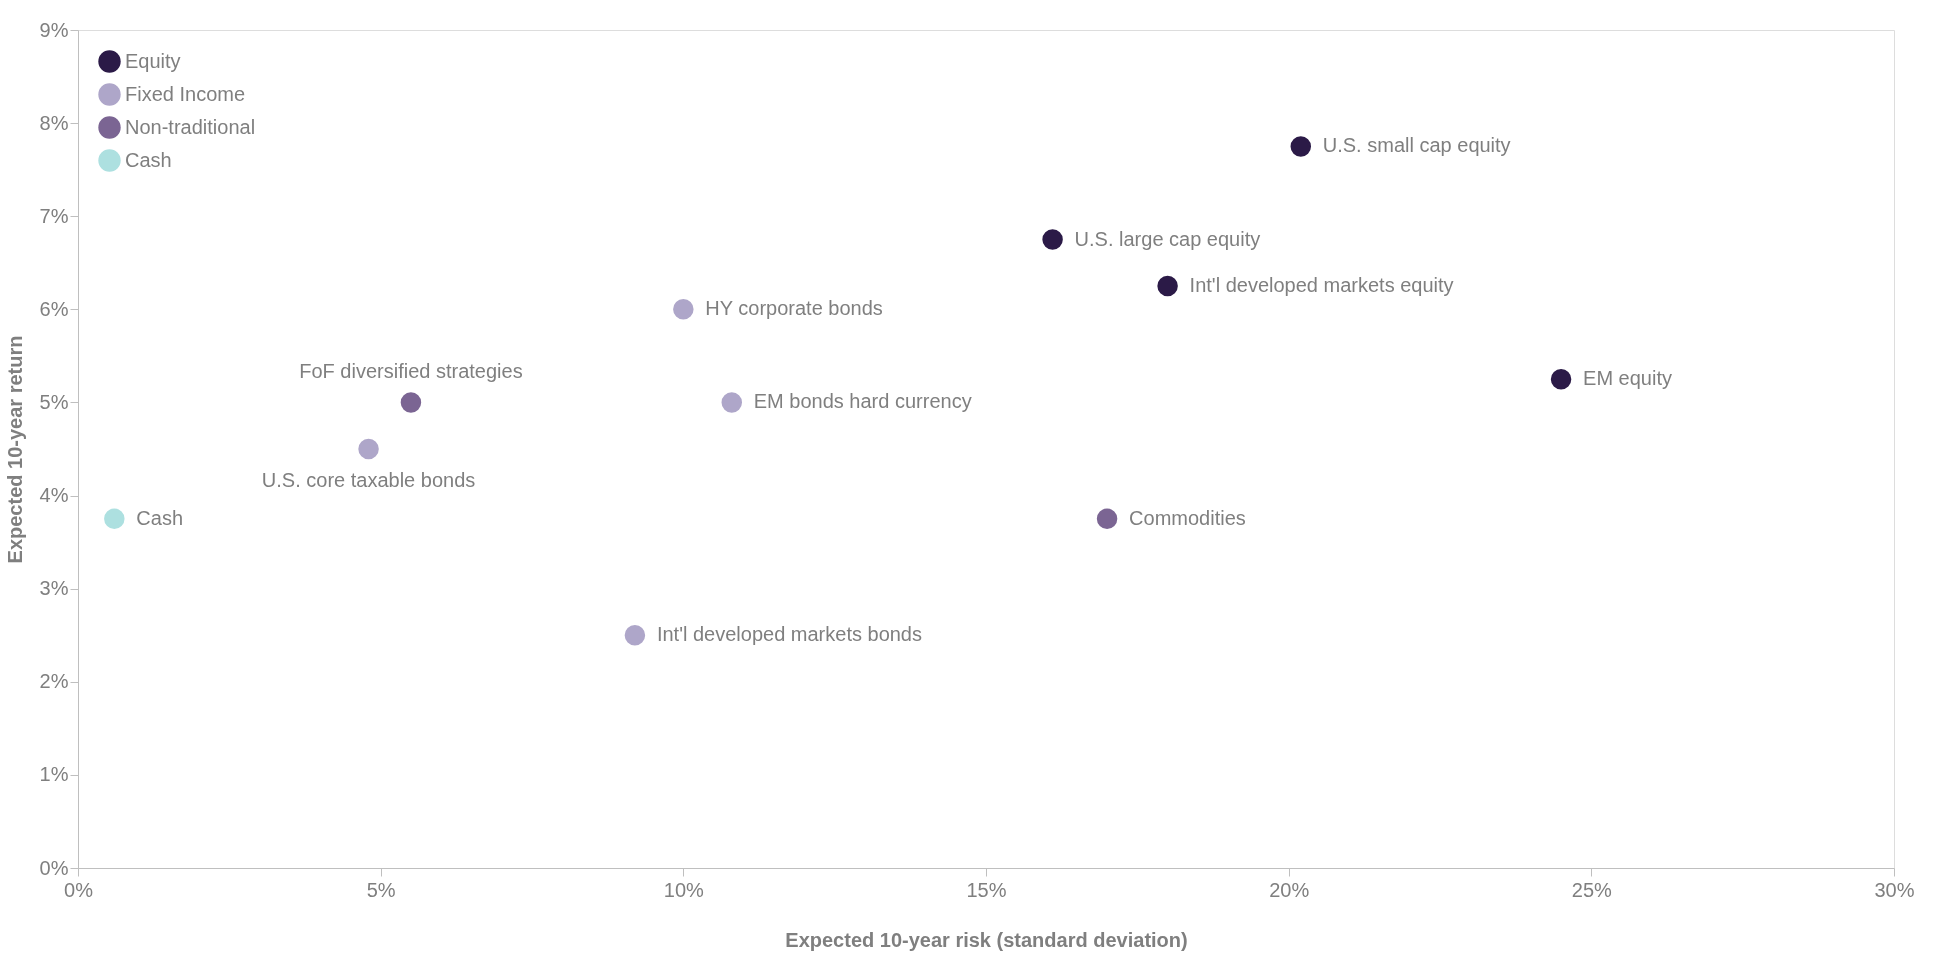 This screenshot has height=965, width=1951. What do you see at coordinates (1321, 285) in the screenshot?
I see `annotation: Int'l developed markets equity` at bounding box center [1321, 285].